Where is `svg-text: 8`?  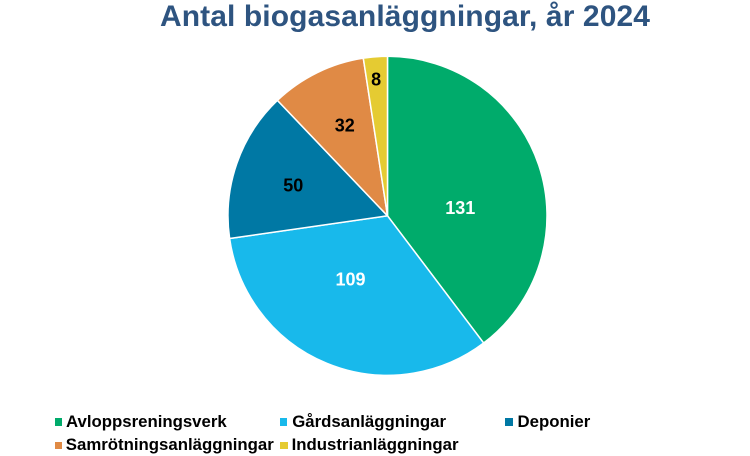 svg-text: 8 is located at coordinates (376, 80).